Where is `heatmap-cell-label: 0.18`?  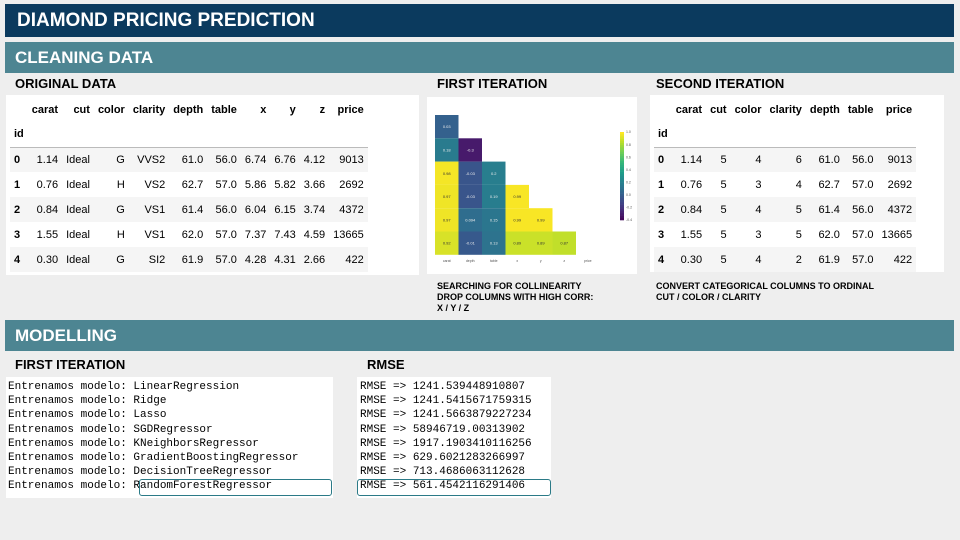 heatmap-cell-label: 0.18 is located at coordinates (447, 149).